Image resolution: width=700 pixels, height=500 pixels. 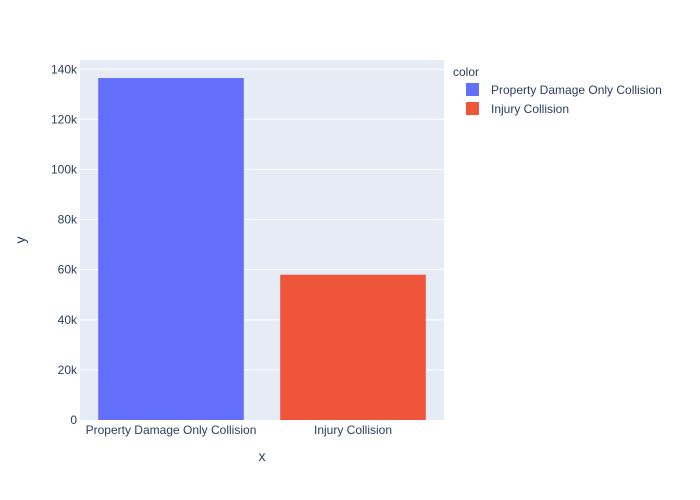 I want to click on legend-label: Property Damage Only Collision, so click(x=576, y=90).